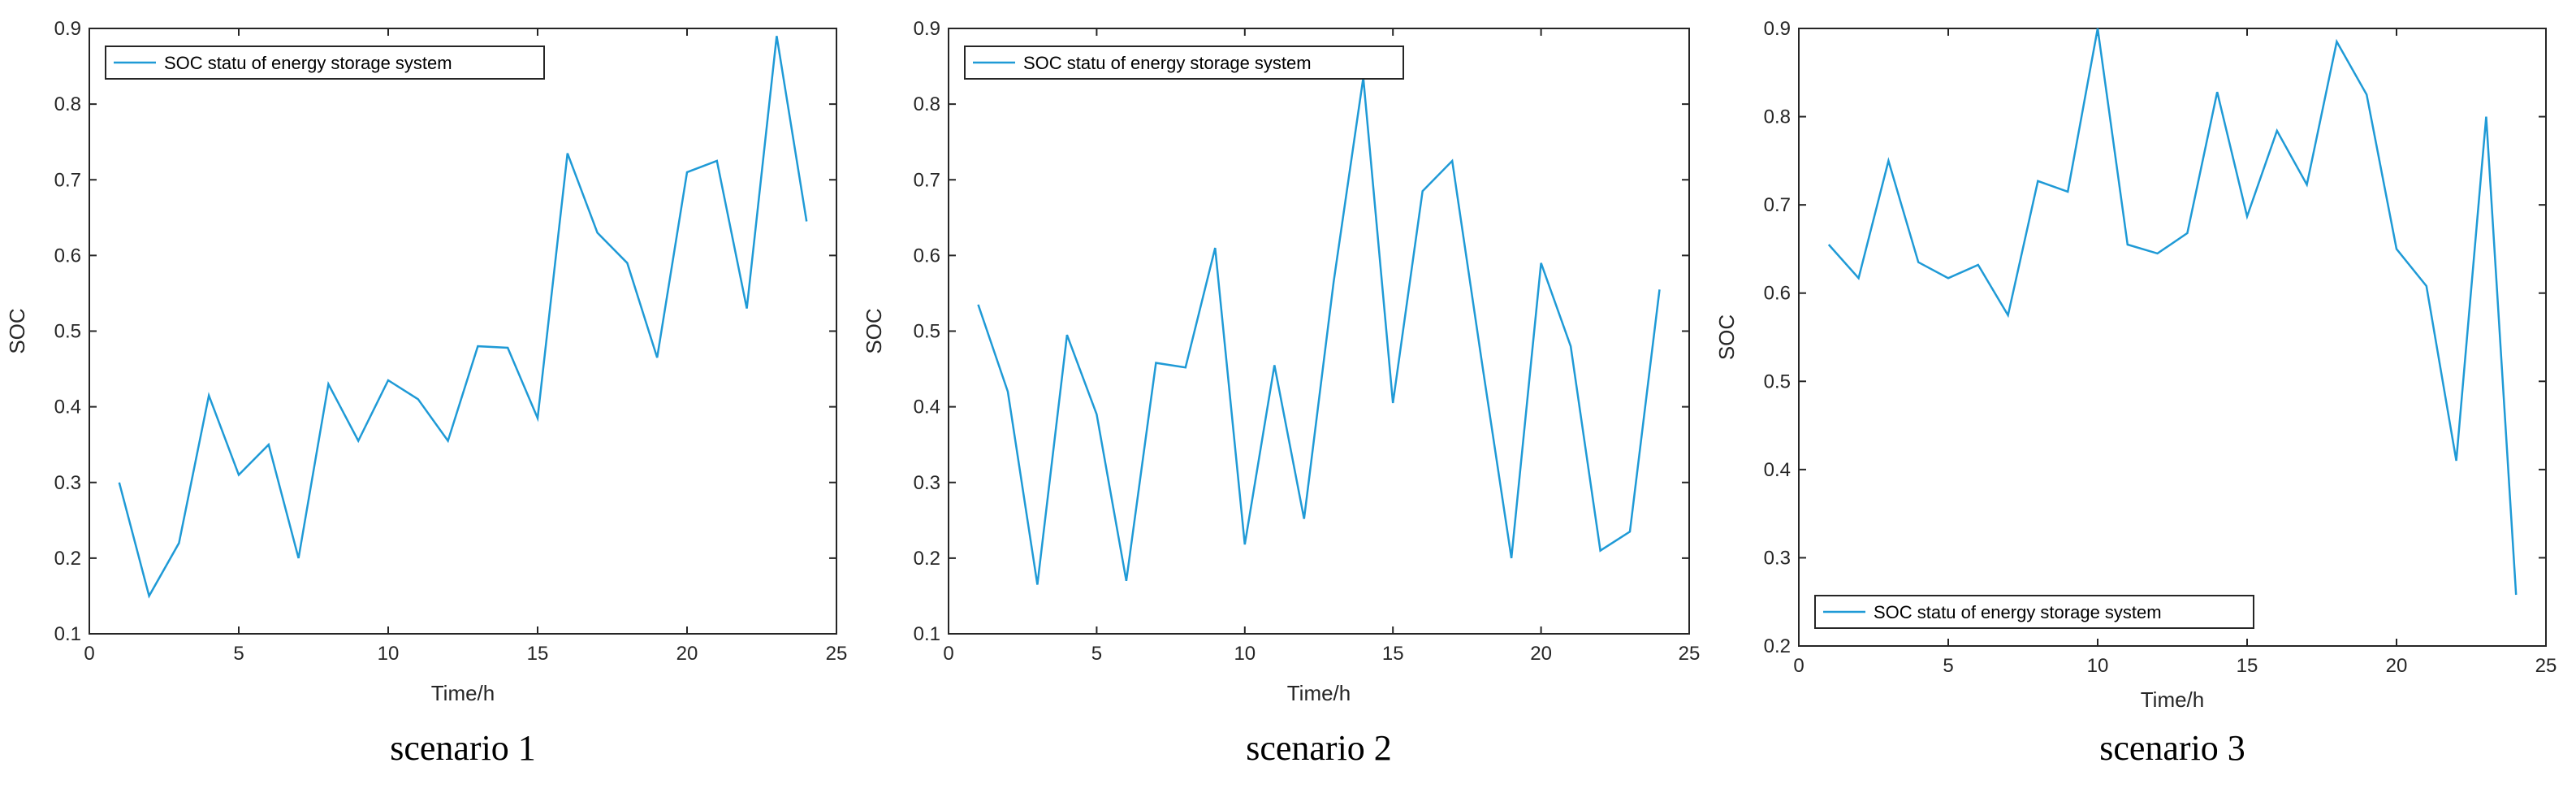 The width and height of the screenshot is (2576, 789). What do you see at coordinates (1319, 748) in the screenshot?
I see `scenario-caption: scenario 2` at bounding box center [1319, 748].